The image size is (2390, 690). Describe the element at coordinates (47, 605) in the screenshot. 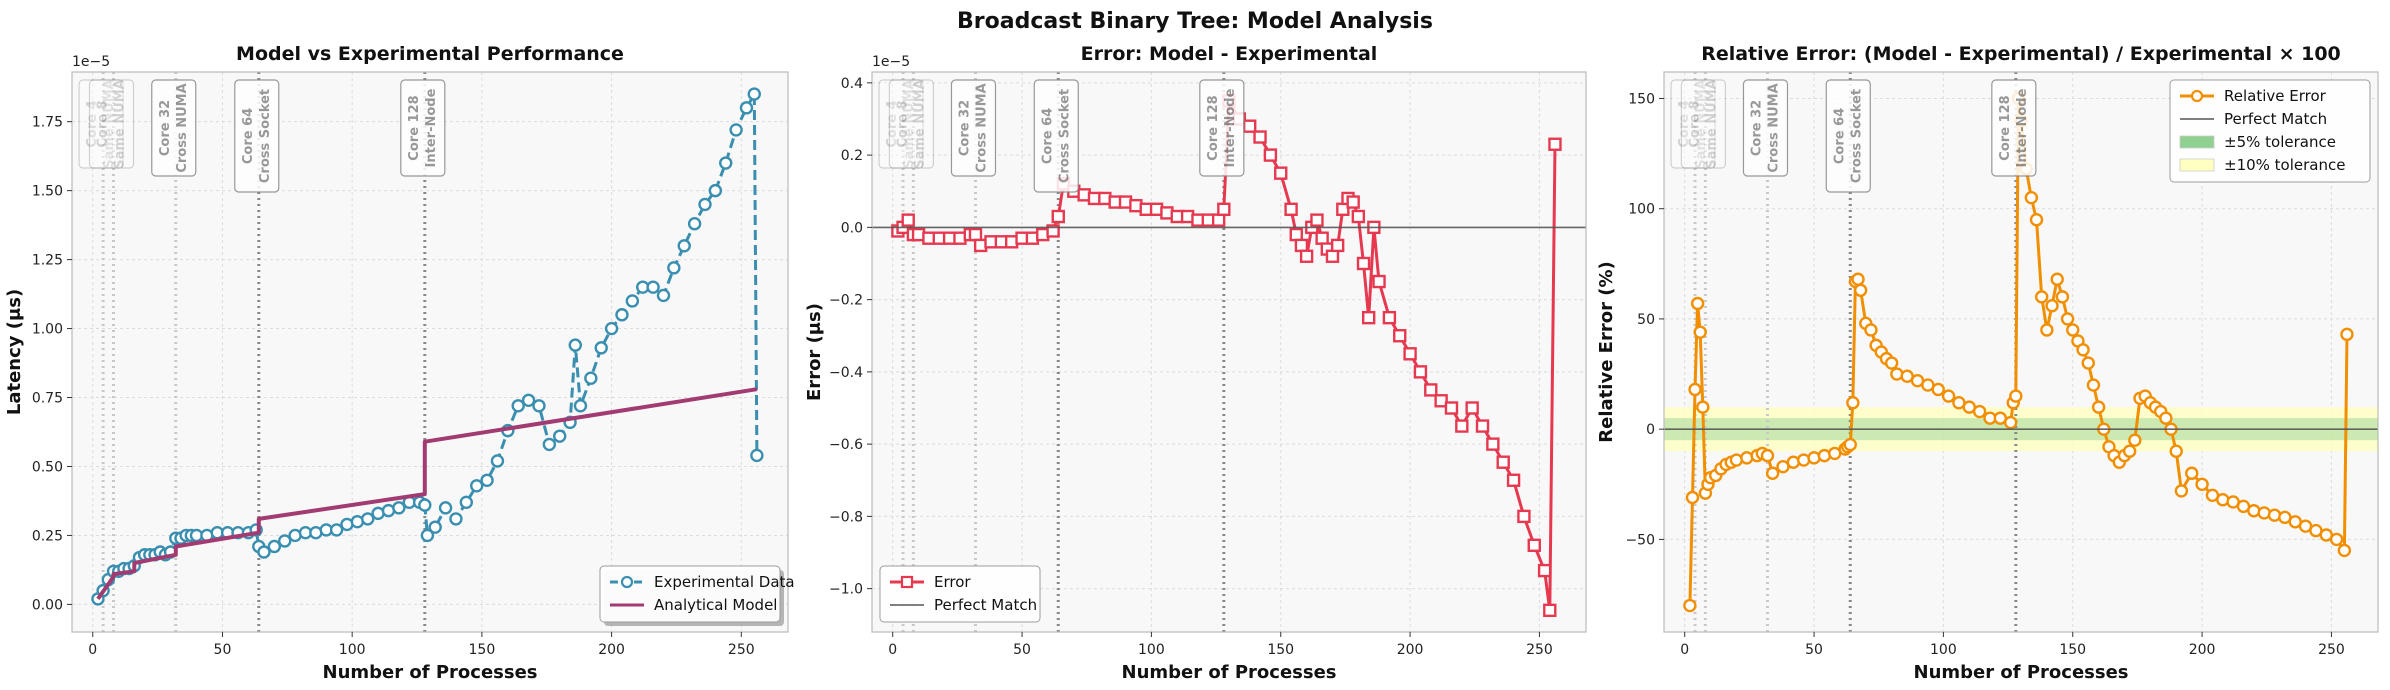

I see `y-tick-label: 0.00` at that location.